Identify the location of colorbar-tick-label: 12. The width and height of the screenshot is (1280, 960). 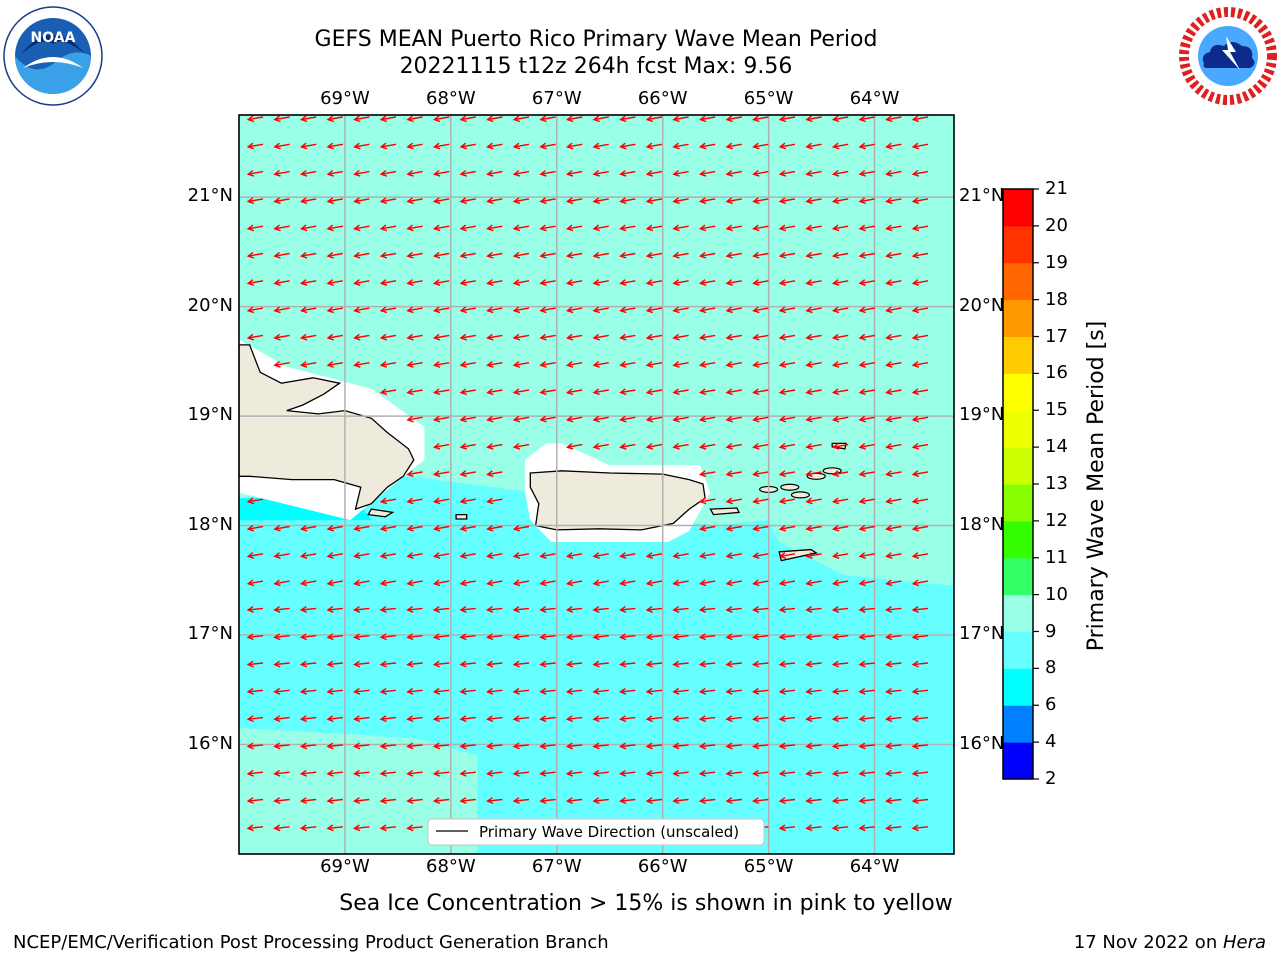
(1056, 520).